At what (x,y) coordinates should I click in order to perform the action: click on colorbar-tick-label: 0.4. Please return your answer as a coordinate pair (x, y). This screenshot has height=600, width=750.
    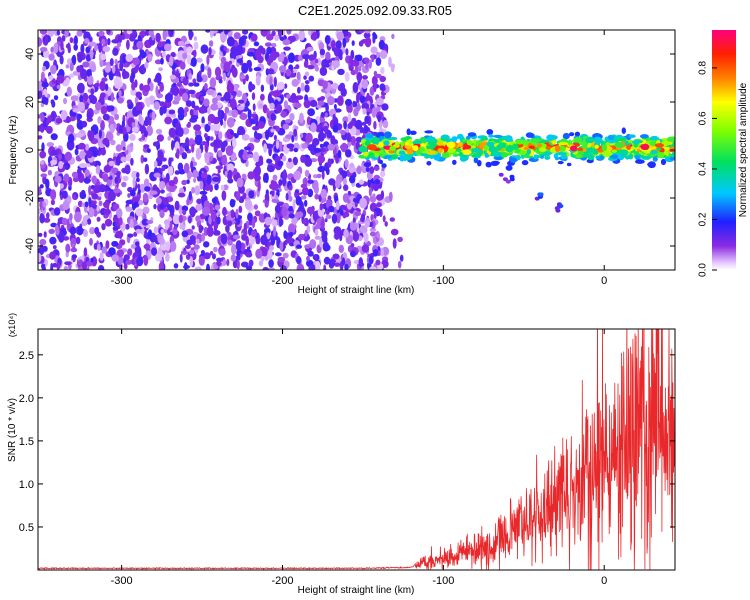
    Looking at the image, I should click on (703, 169).